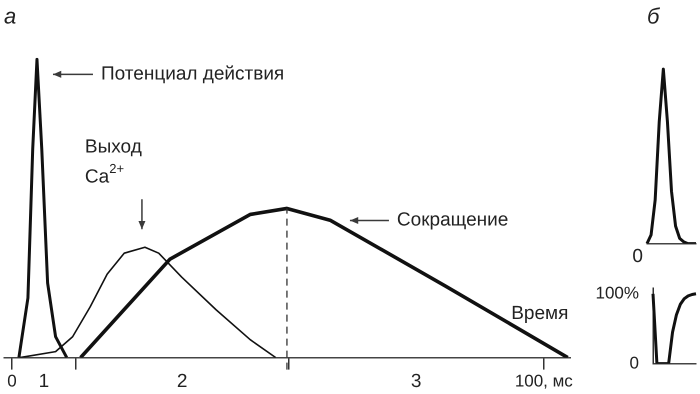 The width and height of the screenshot is (700, 394). I want to click on chart-title: б, so click(654, 15).